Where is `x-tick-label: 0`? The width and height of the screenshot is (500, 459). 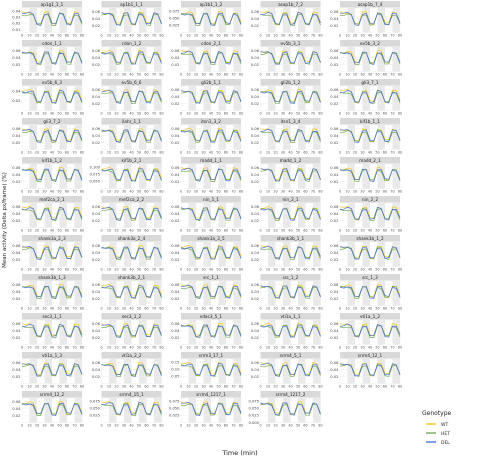
x-tick-label: 0 is located at coordinates (22, 426).